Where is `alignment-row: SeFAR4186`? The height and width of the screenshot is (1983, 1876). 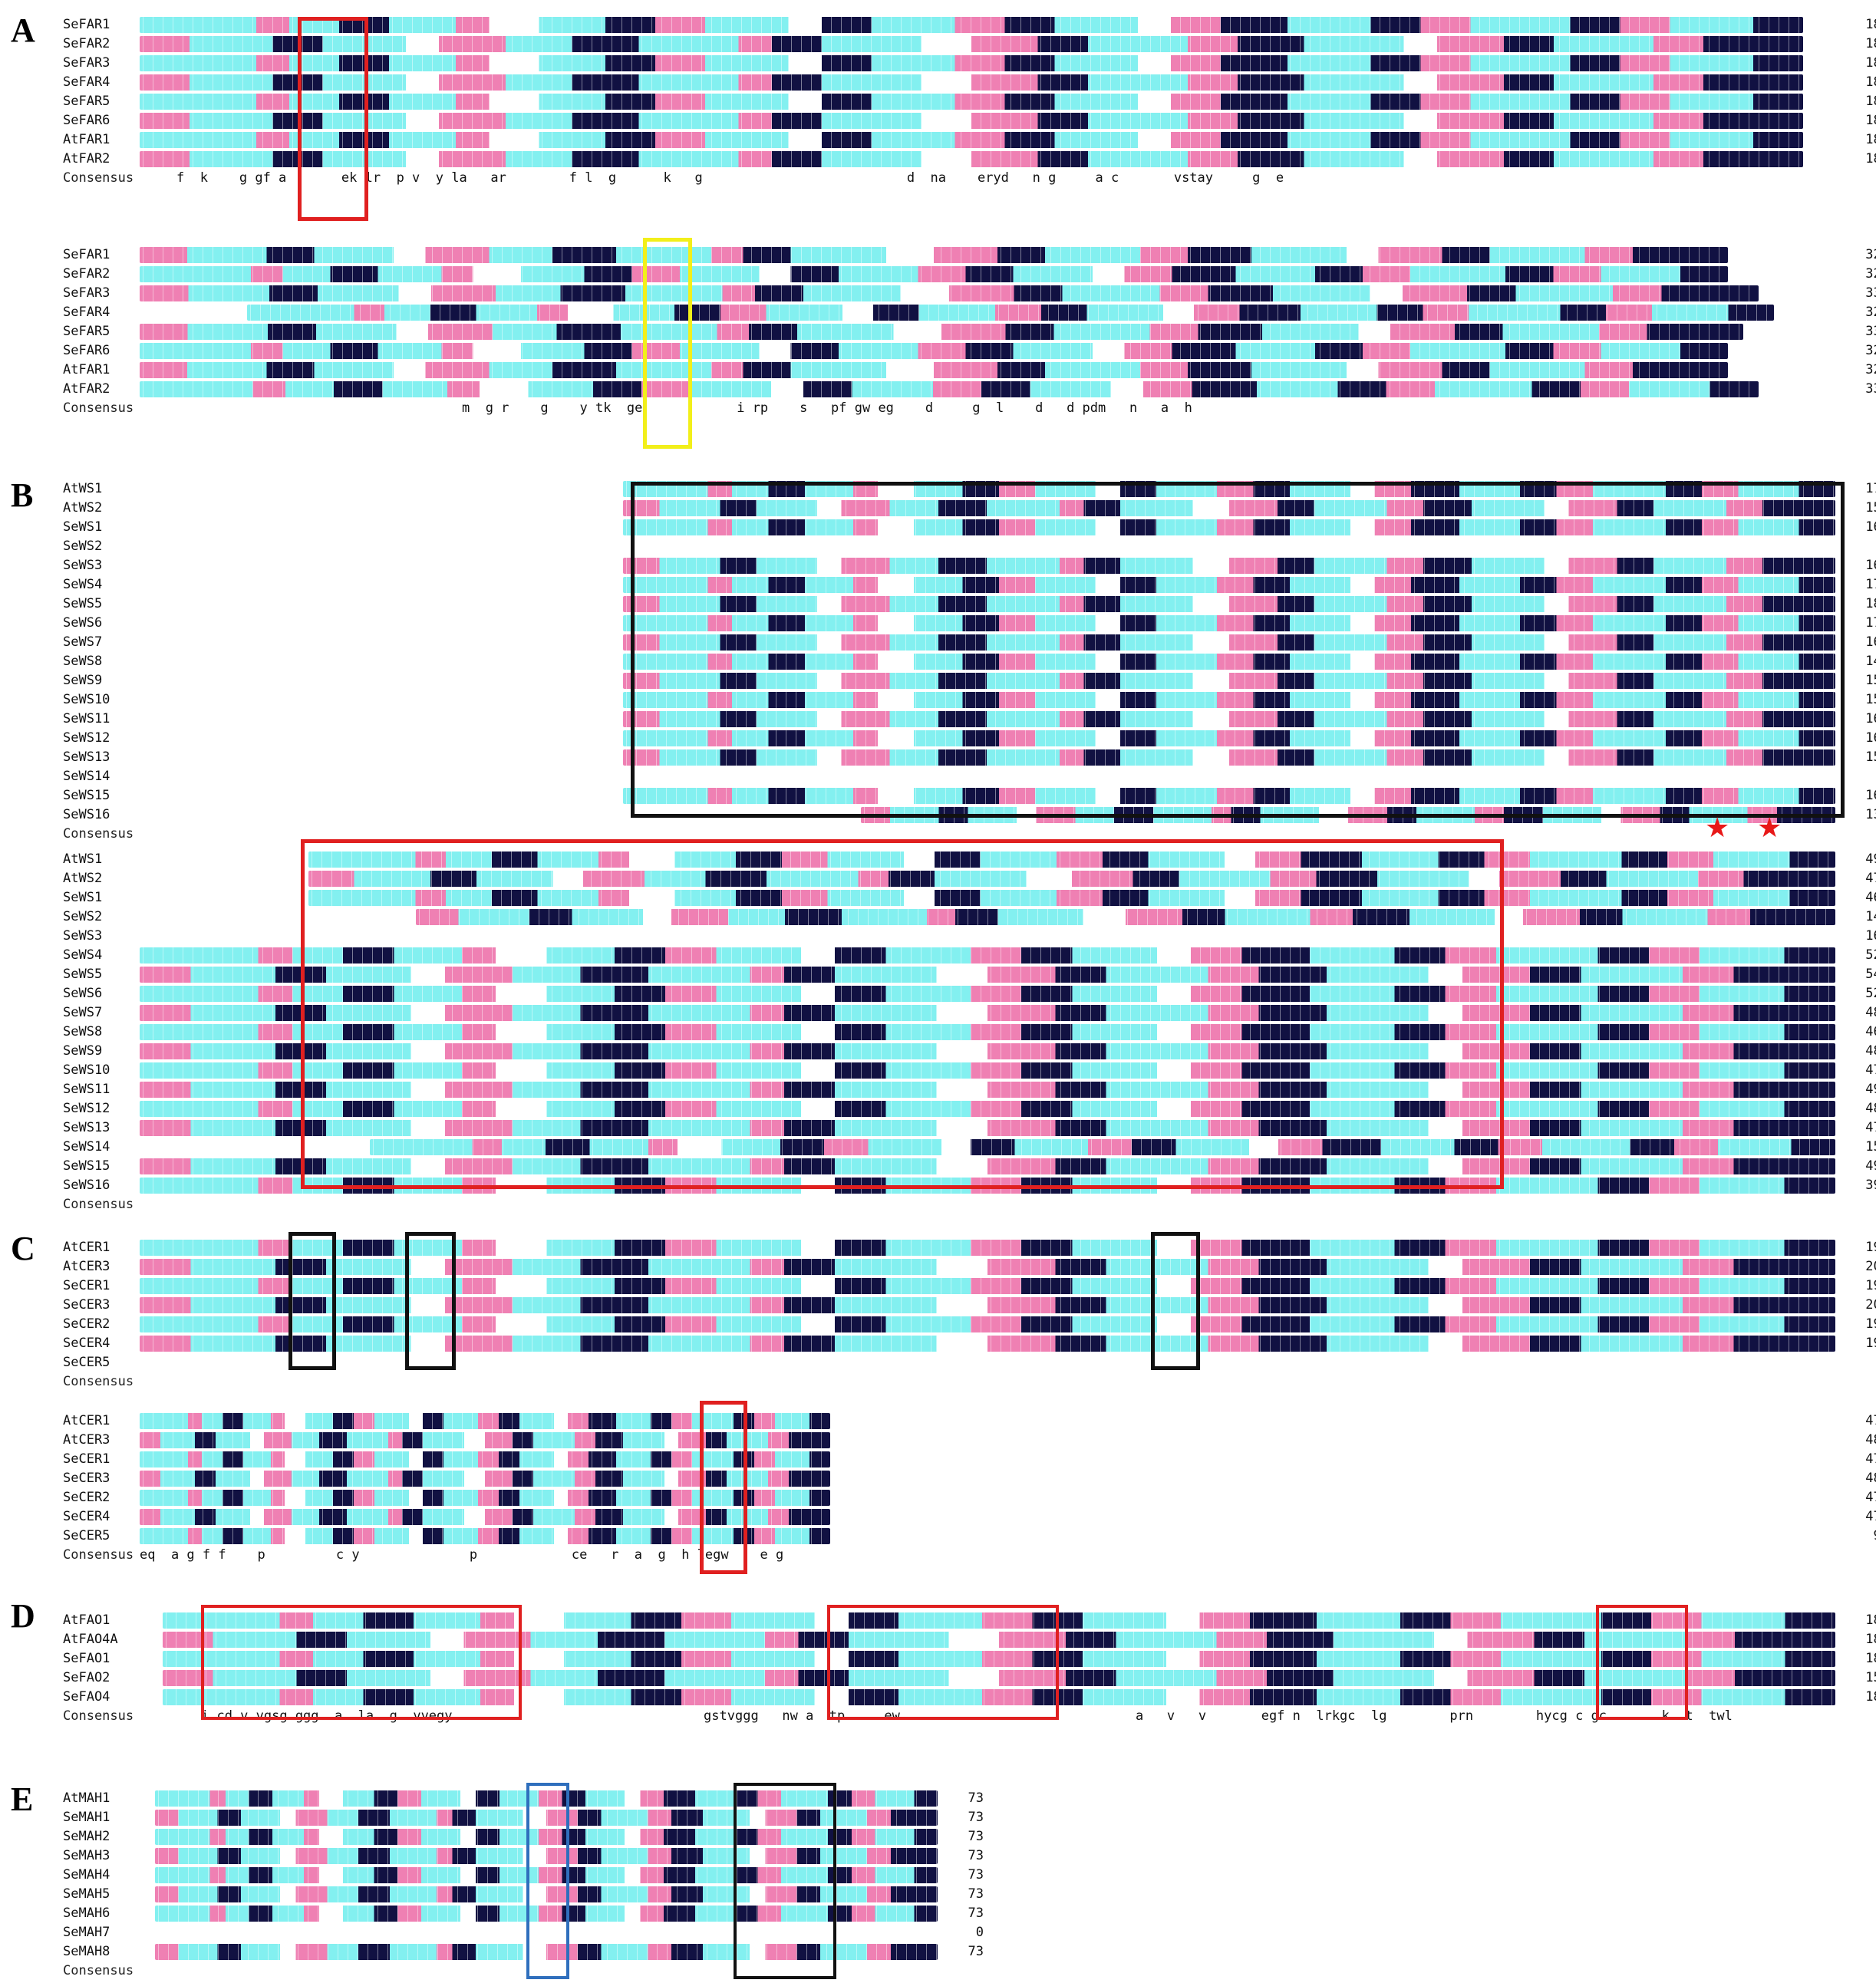 alignment-row: SeFAR4186 is located at coordinates (969, 83).